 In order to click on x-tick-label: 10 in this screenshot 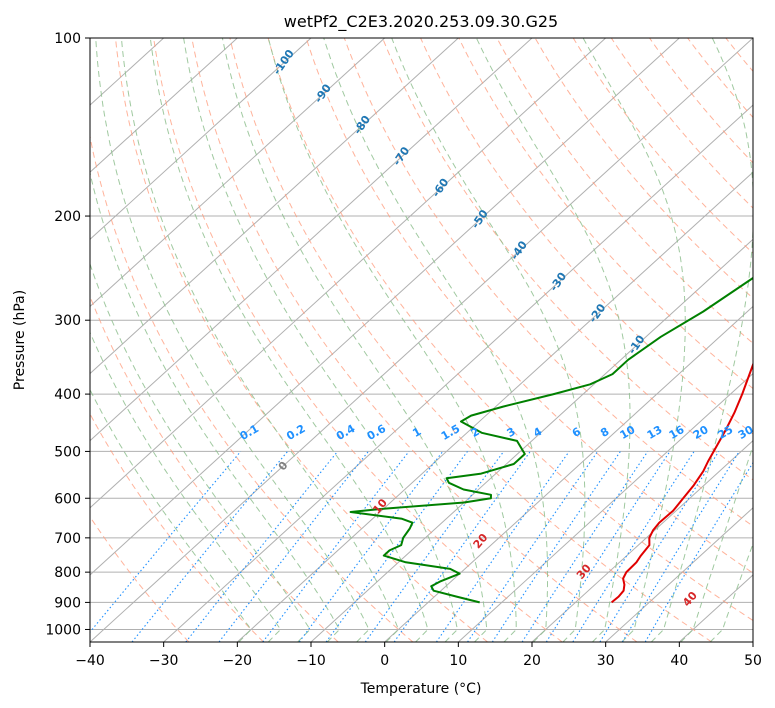, I will do `click(458, 661)`.